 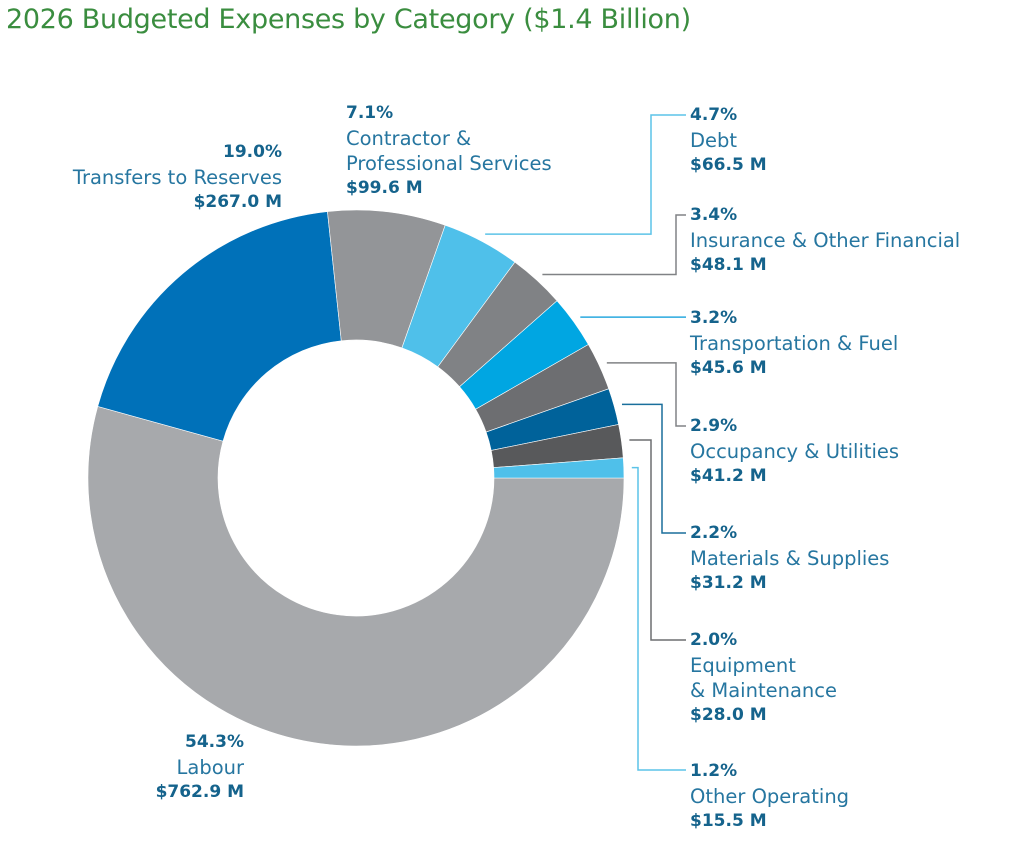 What do you see at coordinates (559, 468) in the screenshot?
I see `slice-other-operating` at bounding box center [559, 468].